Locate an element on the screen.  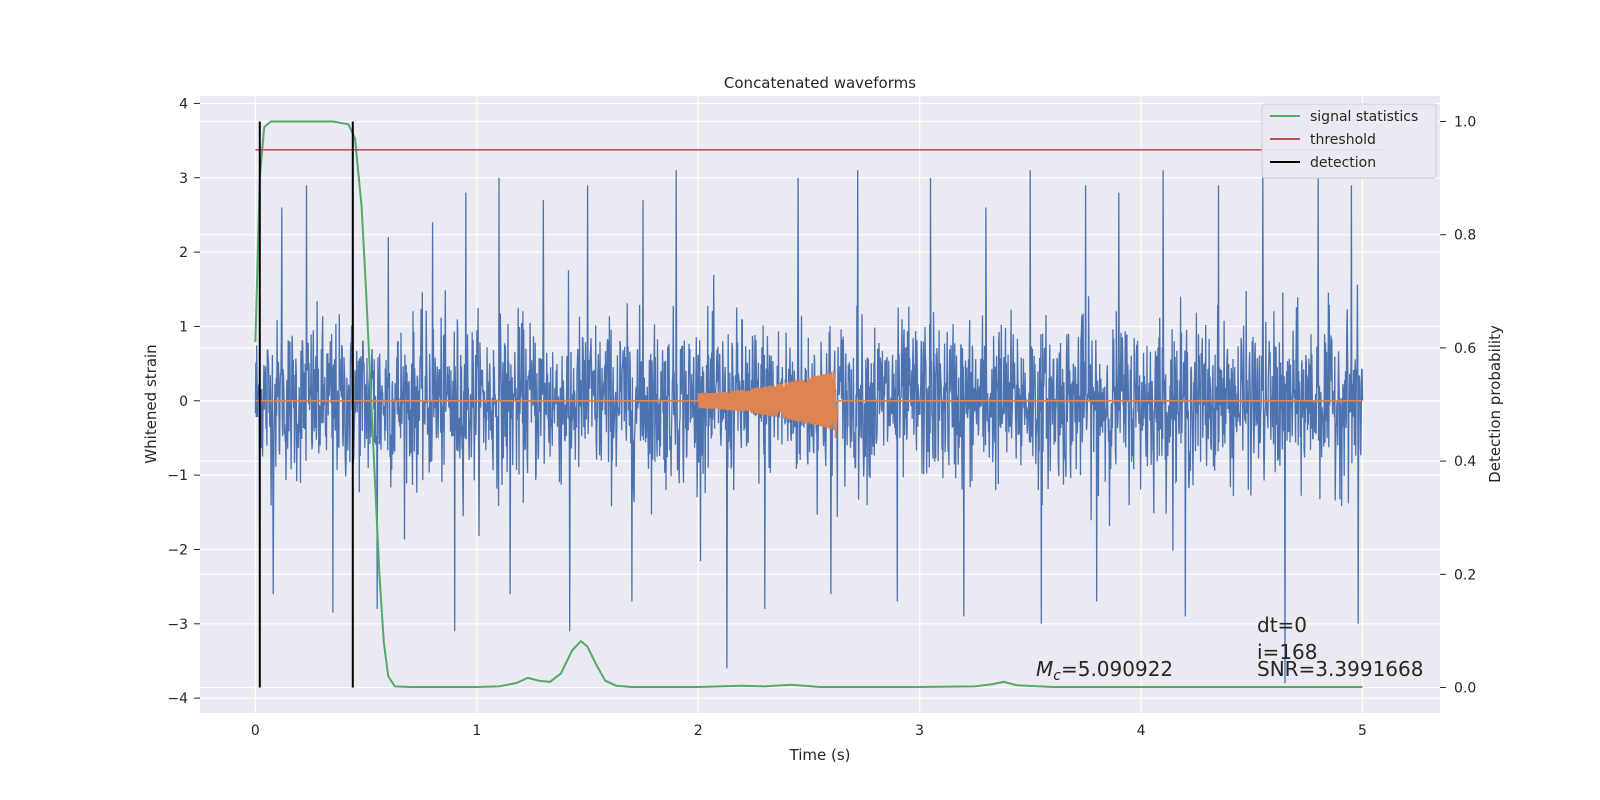
y-axis-label: Whitened strain is located at coordinates (151, 403).